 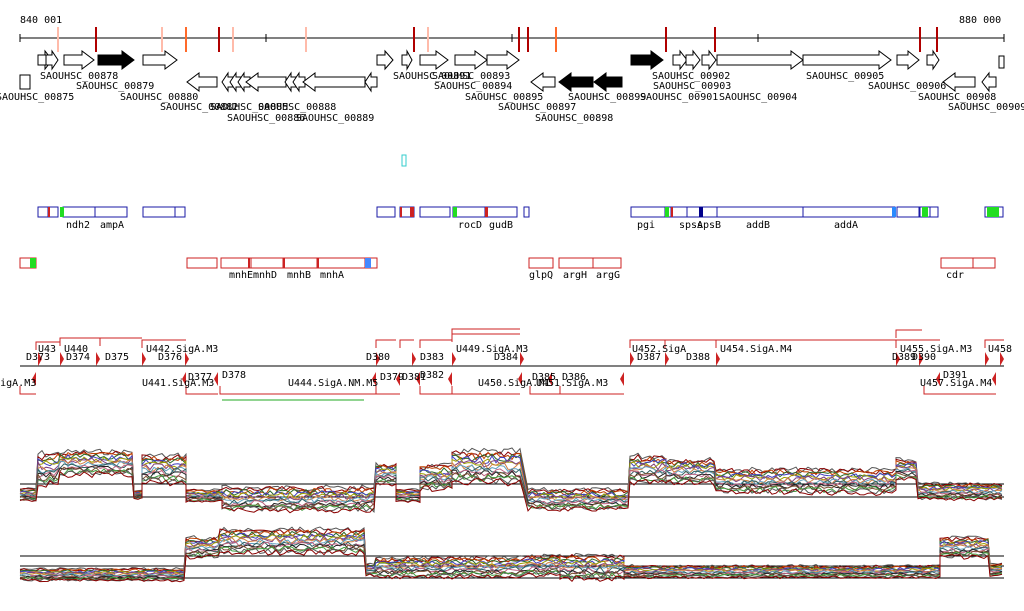 I want to click on gene-label-saouhsc-00882: SAOUHSC_00882, so click(x=199, y=107).